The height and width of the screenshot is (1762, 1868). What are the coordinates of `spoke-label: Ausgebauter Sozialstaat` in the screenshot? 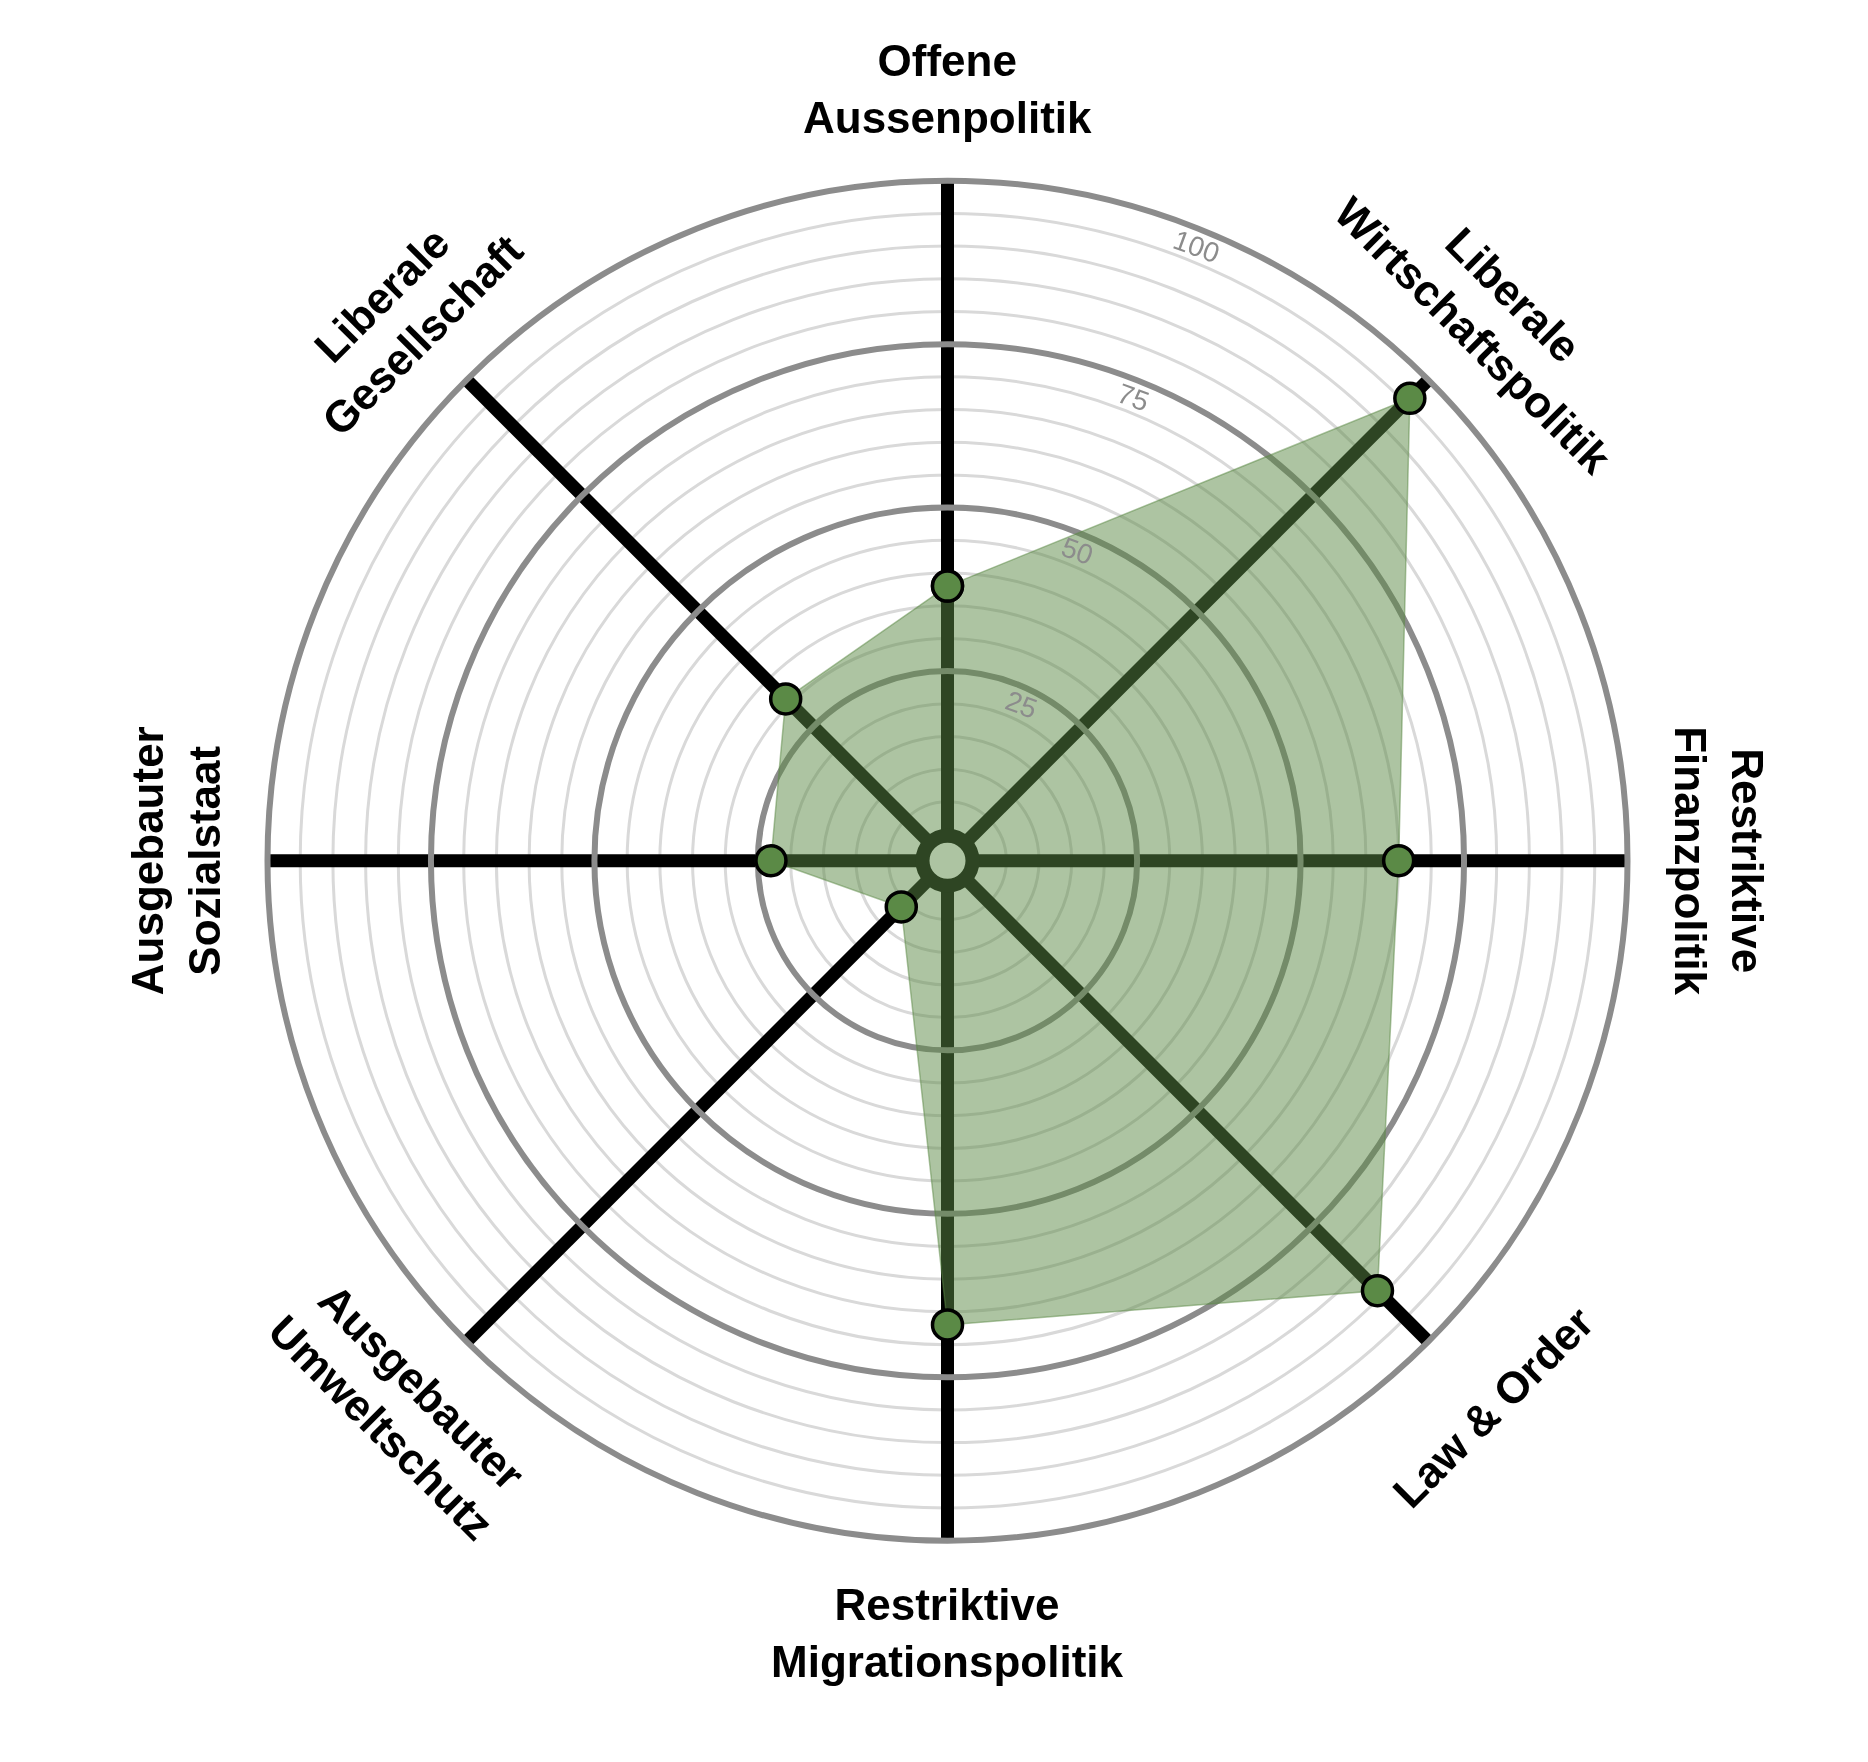 It's located at (175, 861).